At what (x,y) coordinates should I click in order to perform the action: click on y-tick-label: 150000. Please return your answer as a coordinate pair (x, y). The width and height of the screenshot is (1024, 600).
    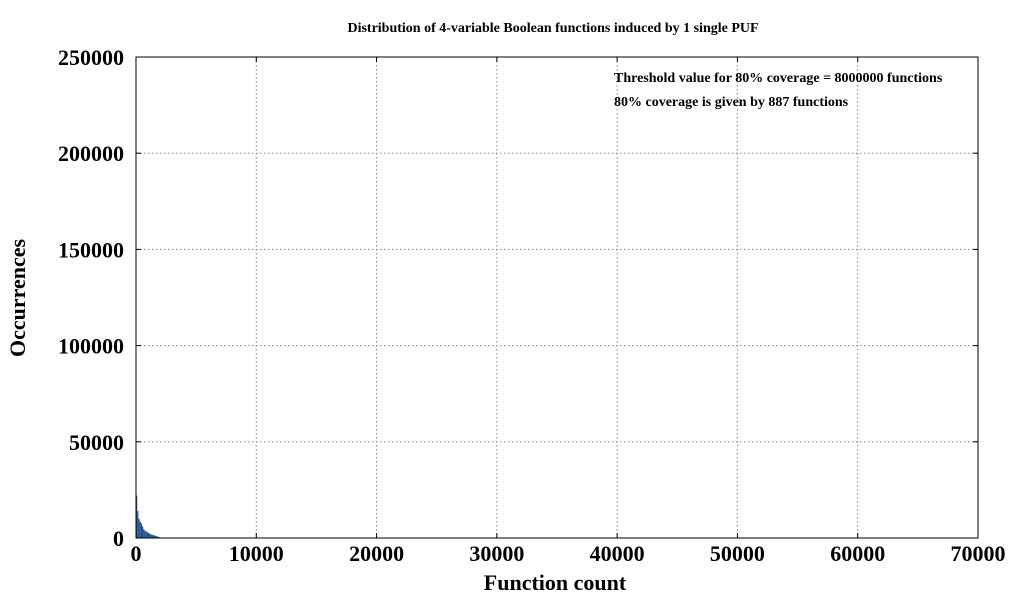
    Looking at the image, I should click on (91, 249).